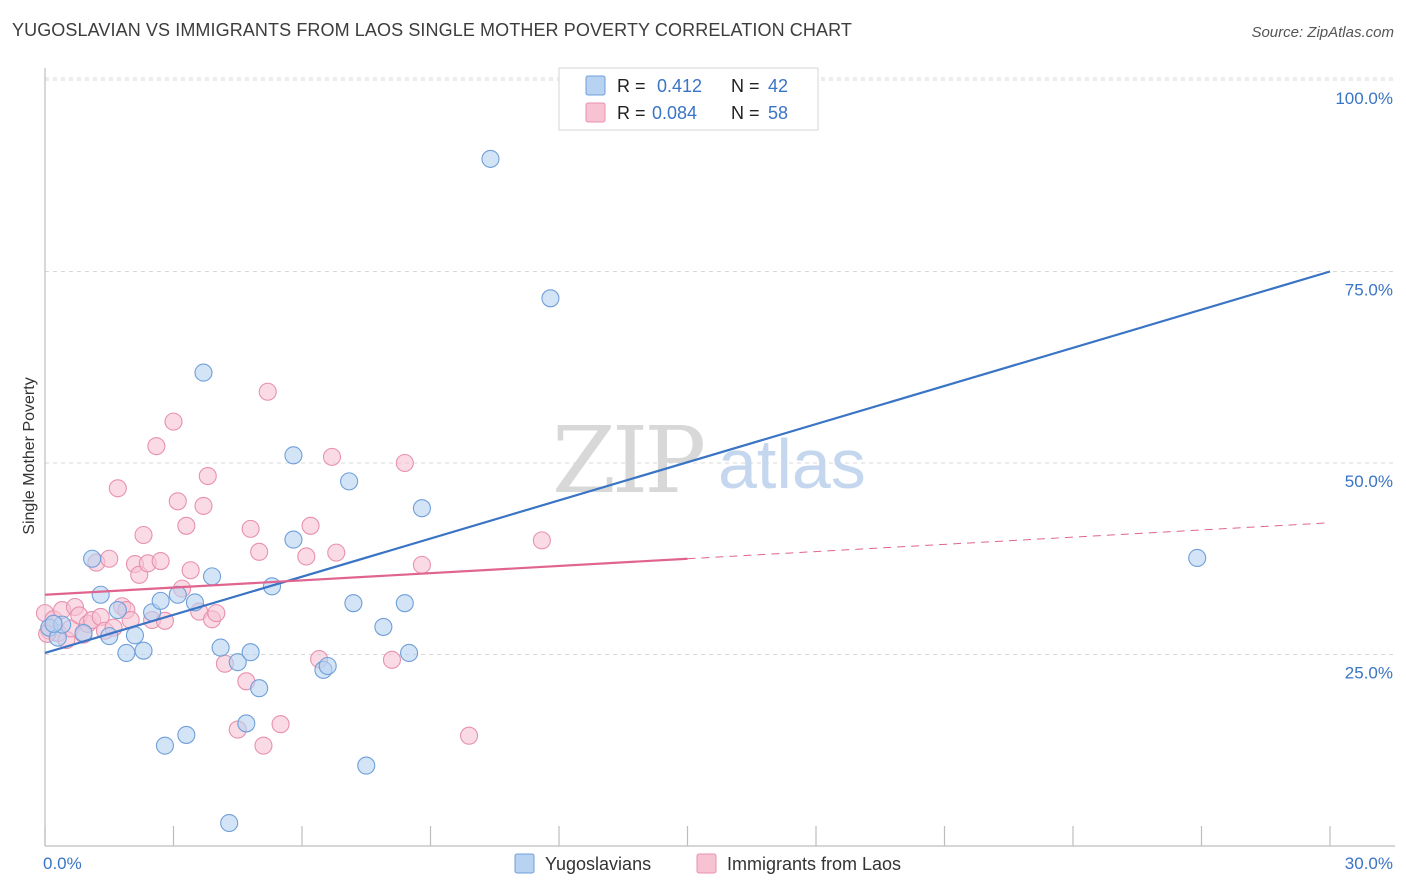 The height and width of the screenshot is (892, 1406). I want to click on trend-line-laos-dashed, so click(1009, 541).